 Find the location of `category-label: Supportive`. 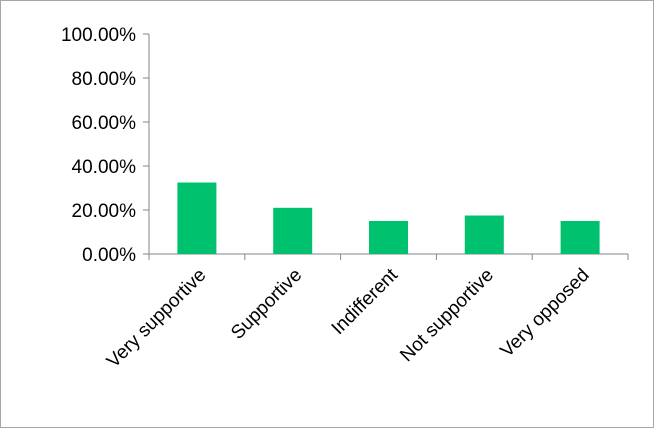

category-label: Supportive is located at coordinates (266, 304).